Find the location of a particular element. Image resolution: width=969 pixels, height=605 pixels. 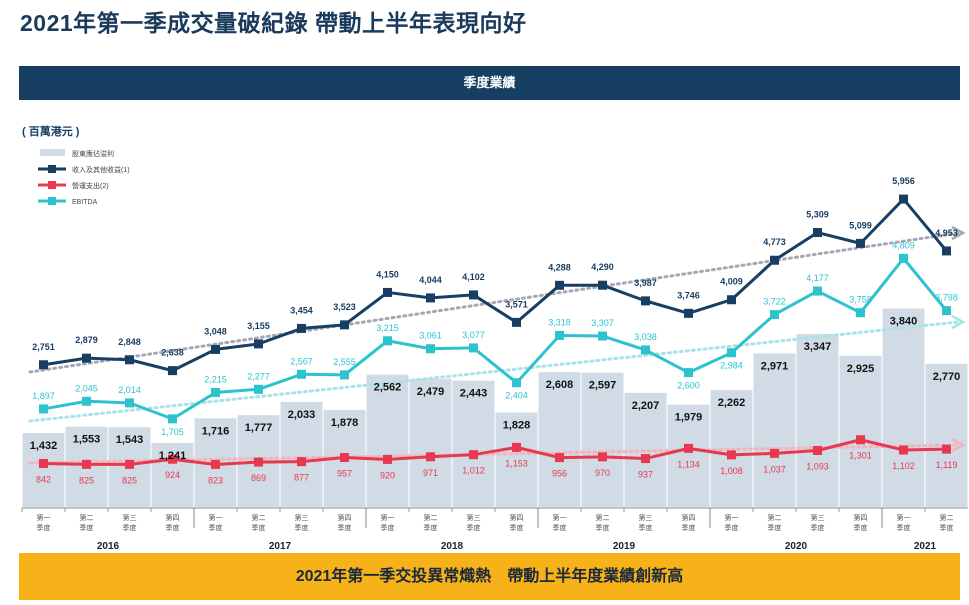

opex-data-label: 920 is located at coordinates (387, 475).